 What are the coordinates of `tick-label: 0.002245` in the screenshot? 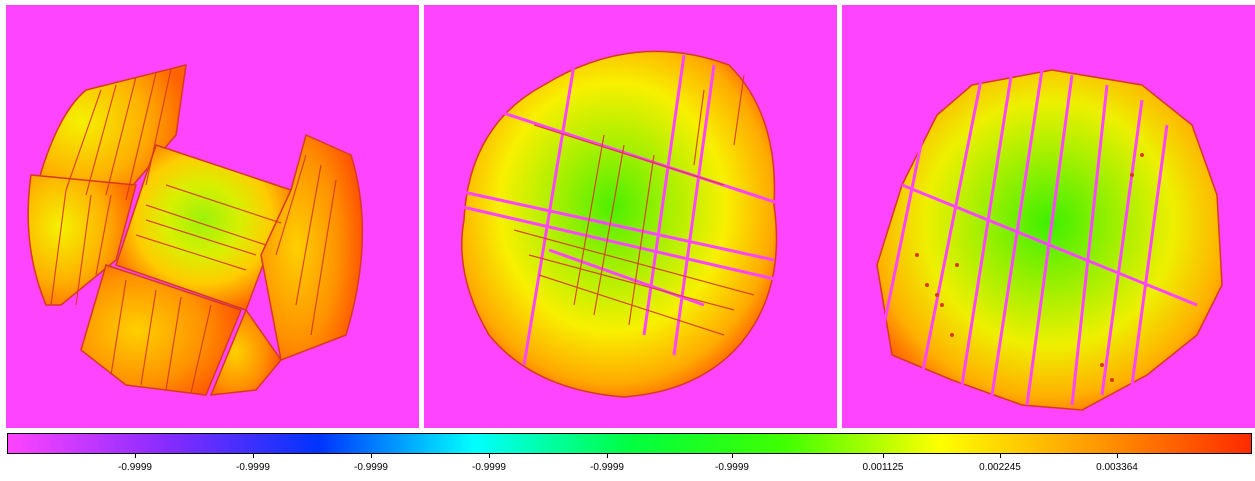 It's located at (1000, 467).